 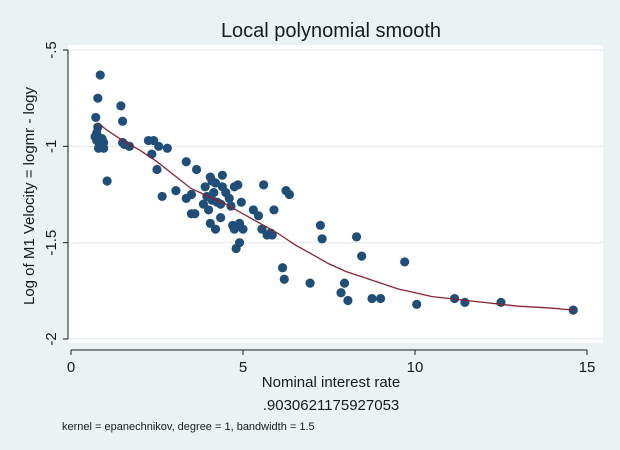 I want to click on y-tick-label: -2, so click(x=51, y=338).